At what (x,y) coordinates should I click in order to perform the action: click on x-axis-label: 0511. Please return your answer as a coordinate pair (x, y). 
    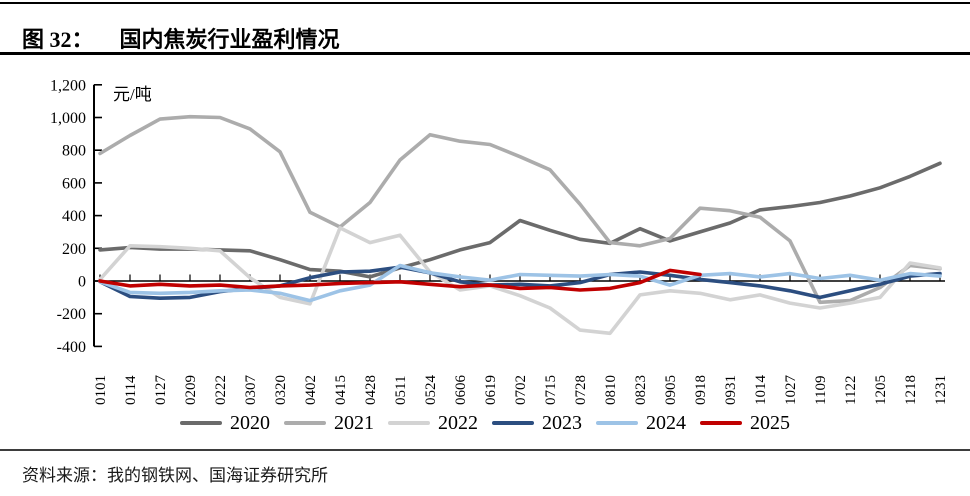
    Looking at the image, I should click on (401, 390).